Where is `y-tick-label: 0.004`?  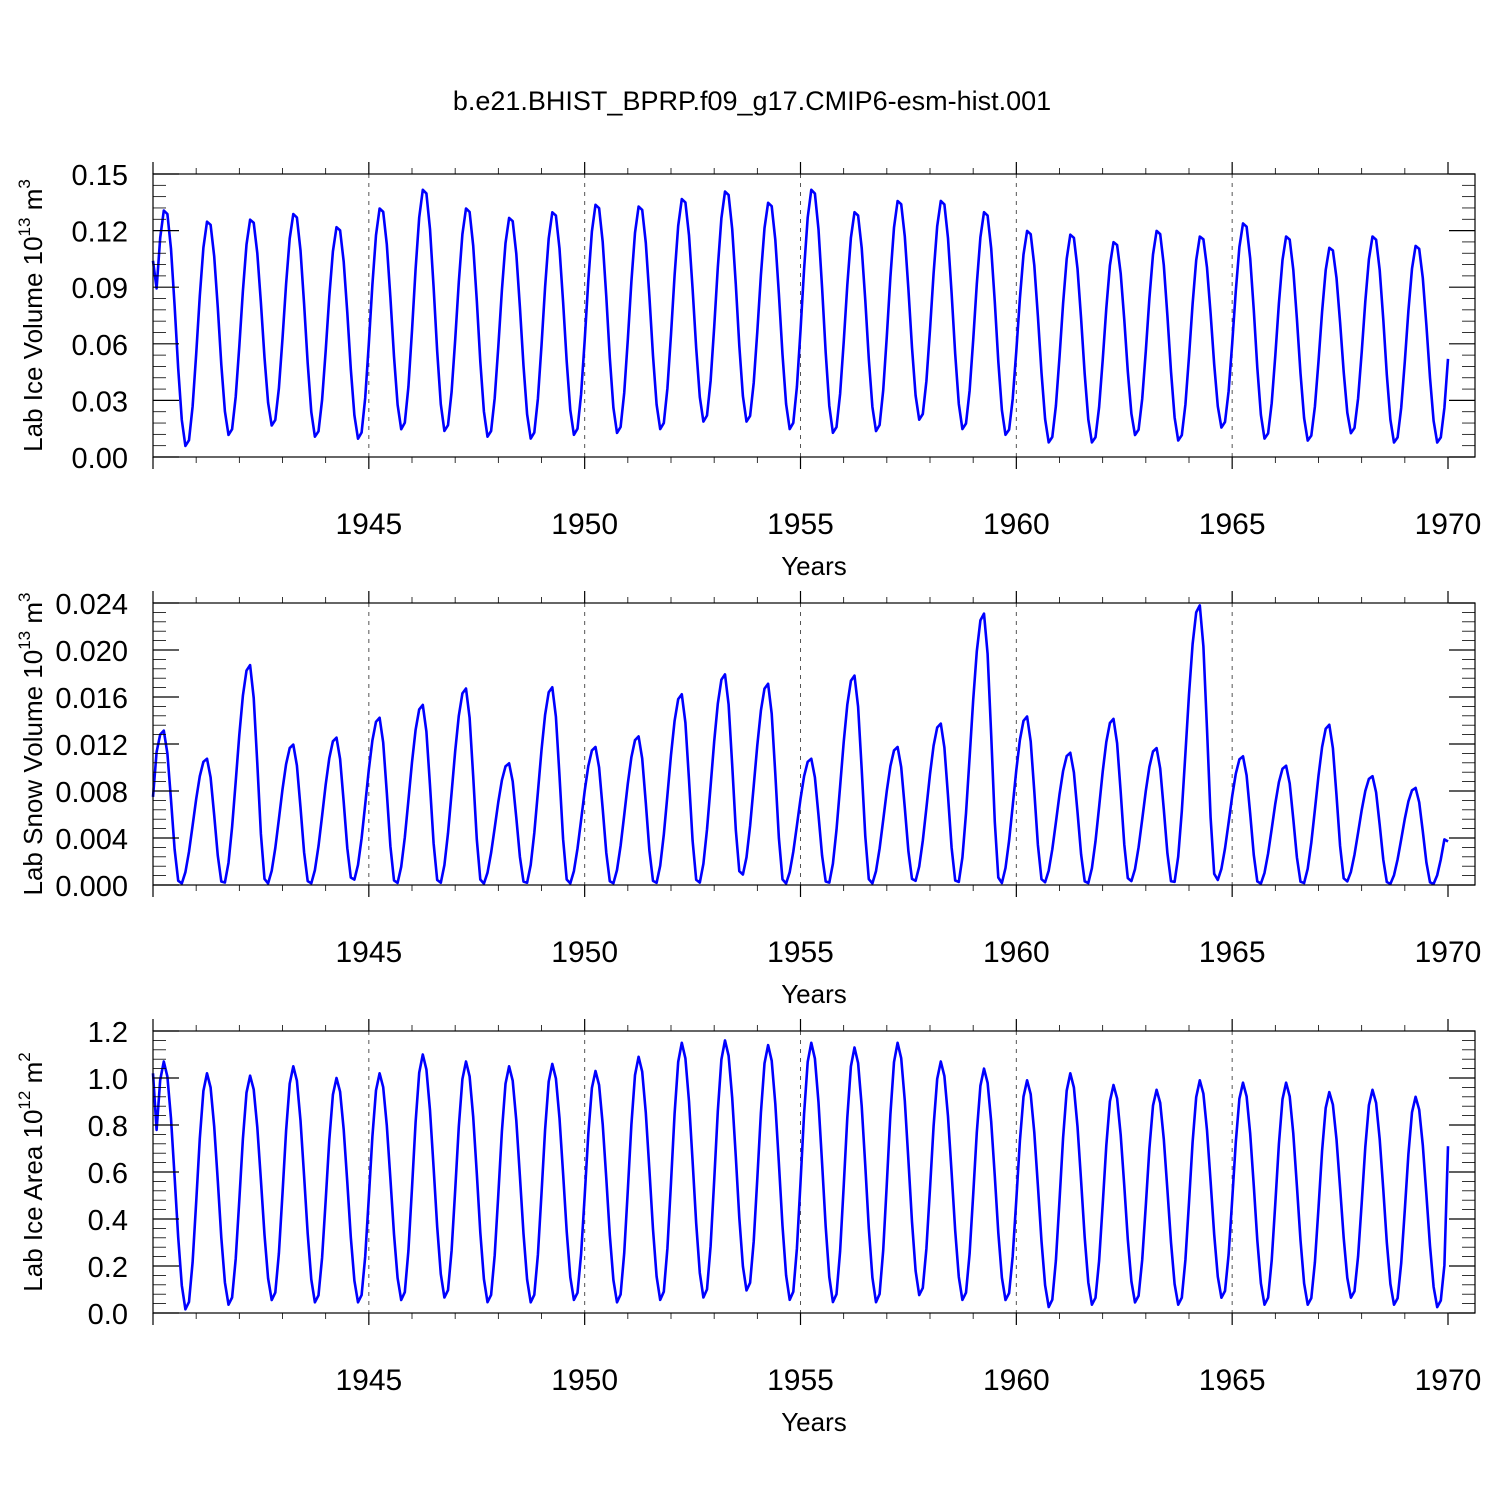 y-tick-label: 0.004 is located at coordinates (91, 840).